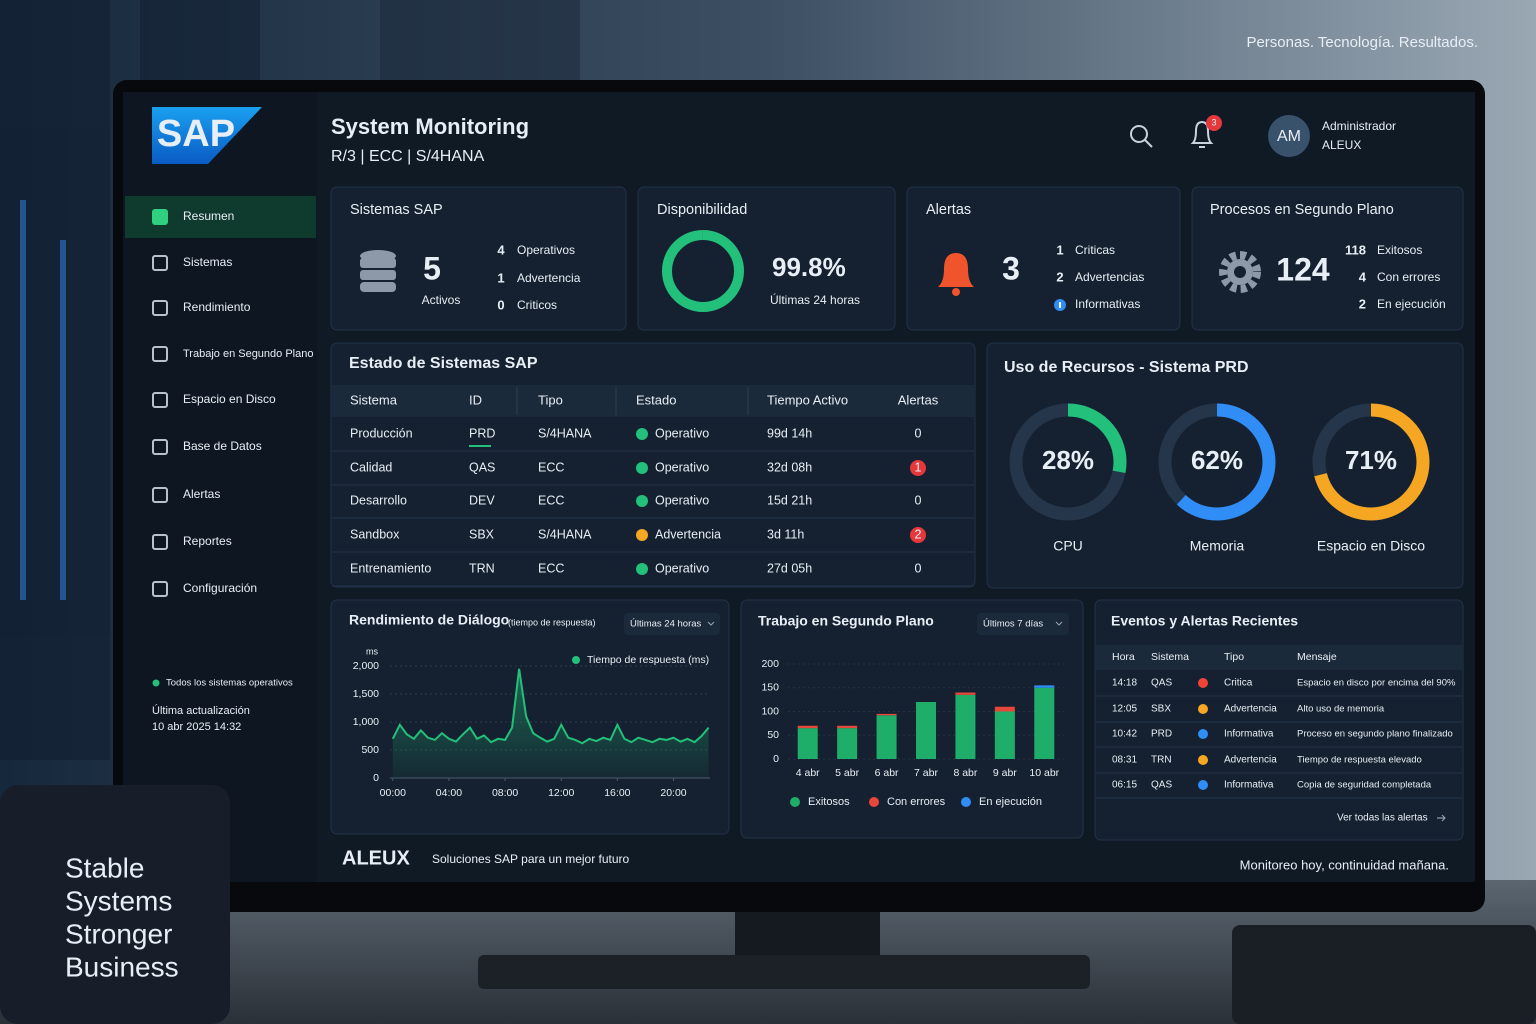  Describe the element at coordinates (1240, 272) in the screenshot. I see `gear-icon` at that location.